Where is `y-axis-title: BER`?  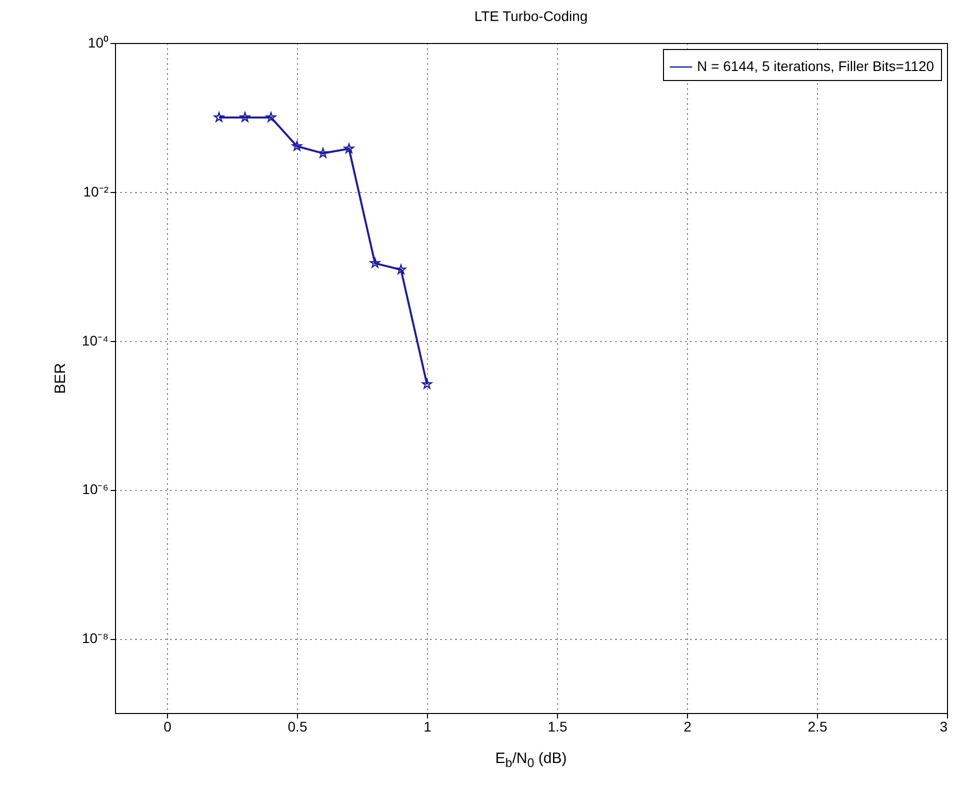 y-axis-title: BER is located at coordinates (60, 378).